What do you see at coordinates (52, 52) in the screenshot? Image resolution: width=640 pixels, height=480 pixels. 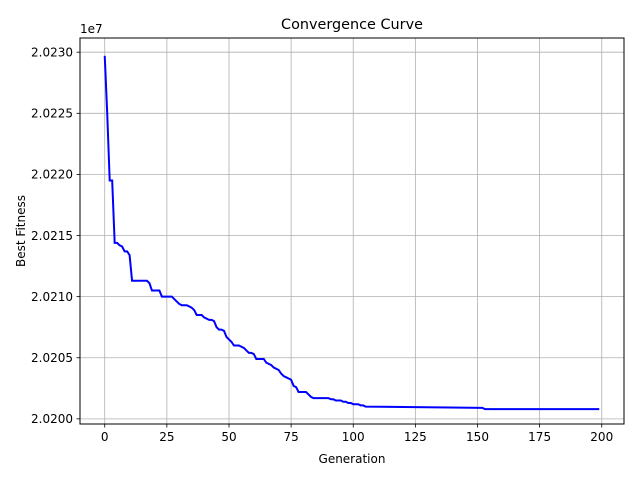 I see `y-tick-label: 2.0230` at bounding box center [52, 52].